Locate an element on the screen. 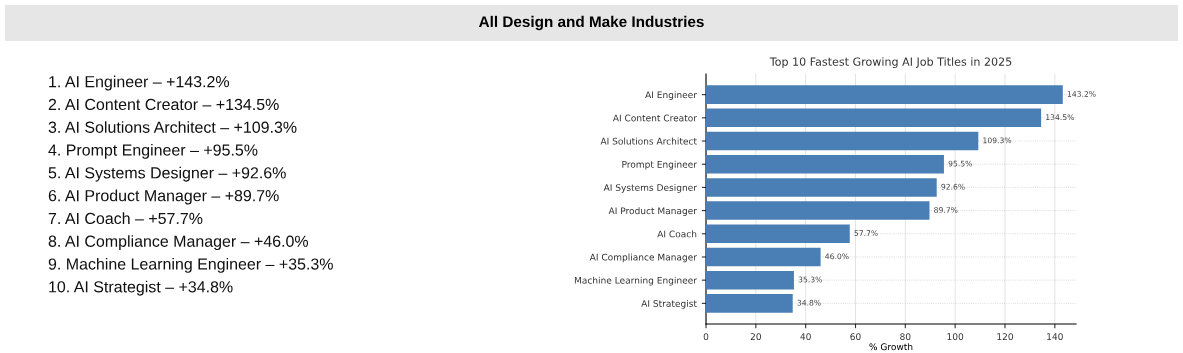  text: 6. AI Product Manager – +89.7% is located at coordinates (163, 197).